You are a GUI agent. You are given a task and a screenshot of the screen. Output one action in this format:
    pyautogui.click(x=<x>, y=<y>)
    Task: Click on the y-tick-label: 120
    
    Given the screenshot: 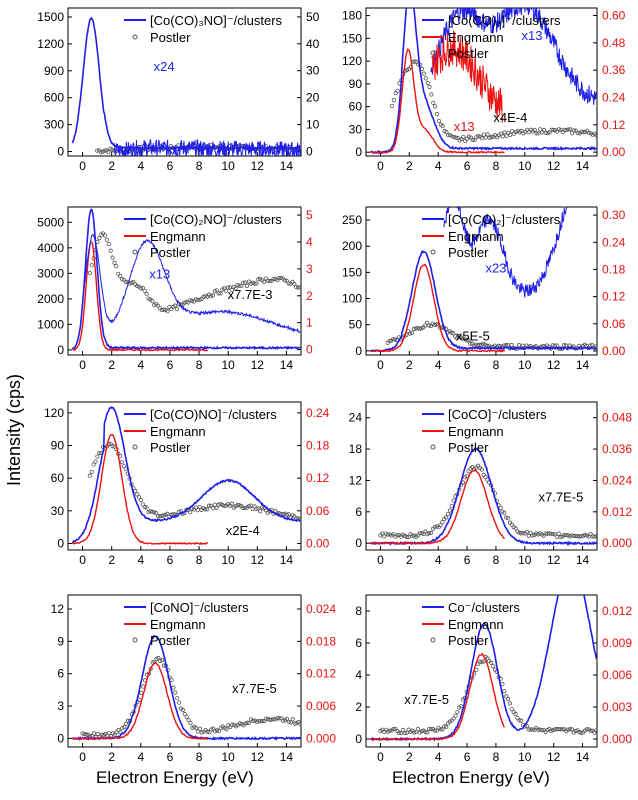 What is the action you would take?
    pyautogui.click(x=352, y=61)
    